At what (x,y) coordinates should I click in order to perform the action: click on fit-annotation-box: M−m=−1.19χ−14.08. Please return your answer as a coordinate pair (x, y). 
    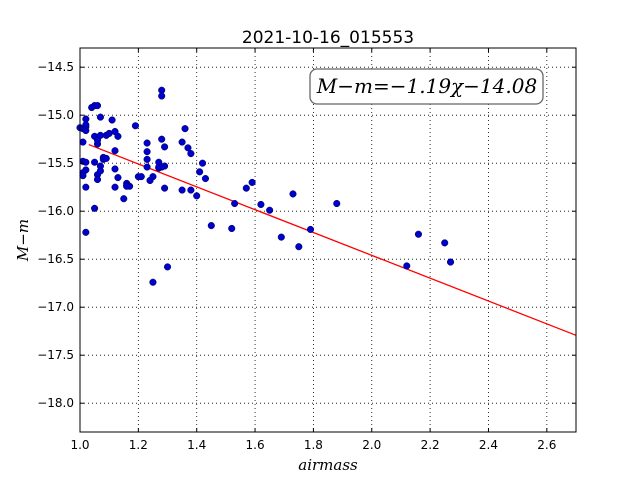
    Looking at the image, I should click on (426, 86).